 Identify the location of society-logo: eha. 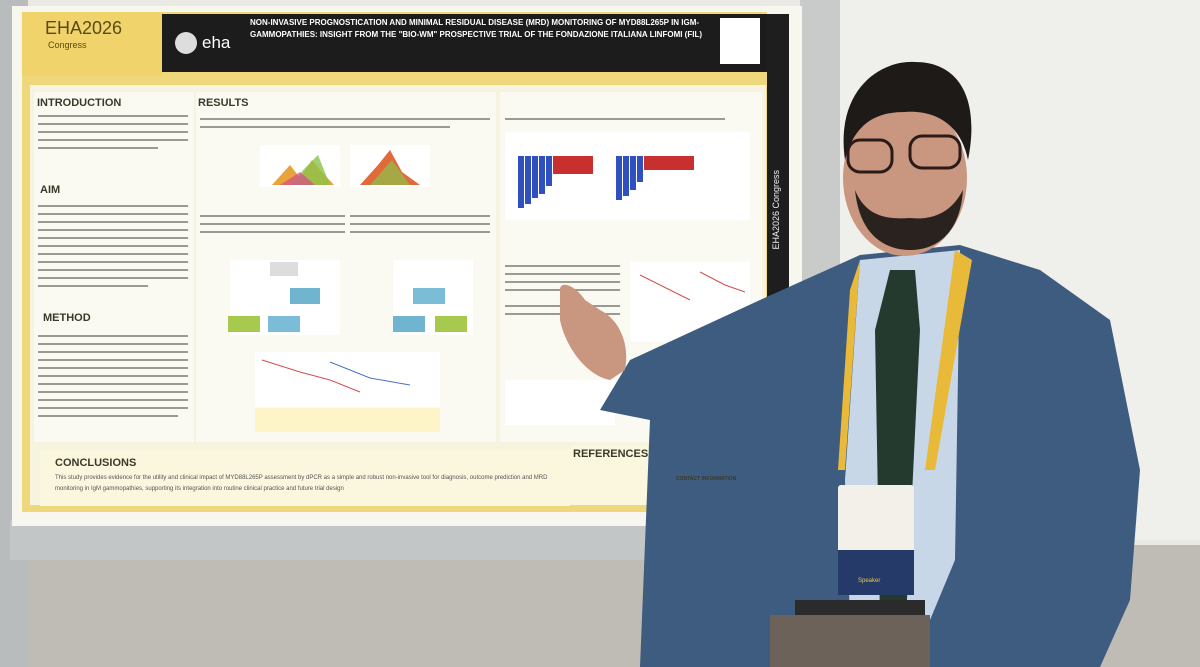
(216, 42).